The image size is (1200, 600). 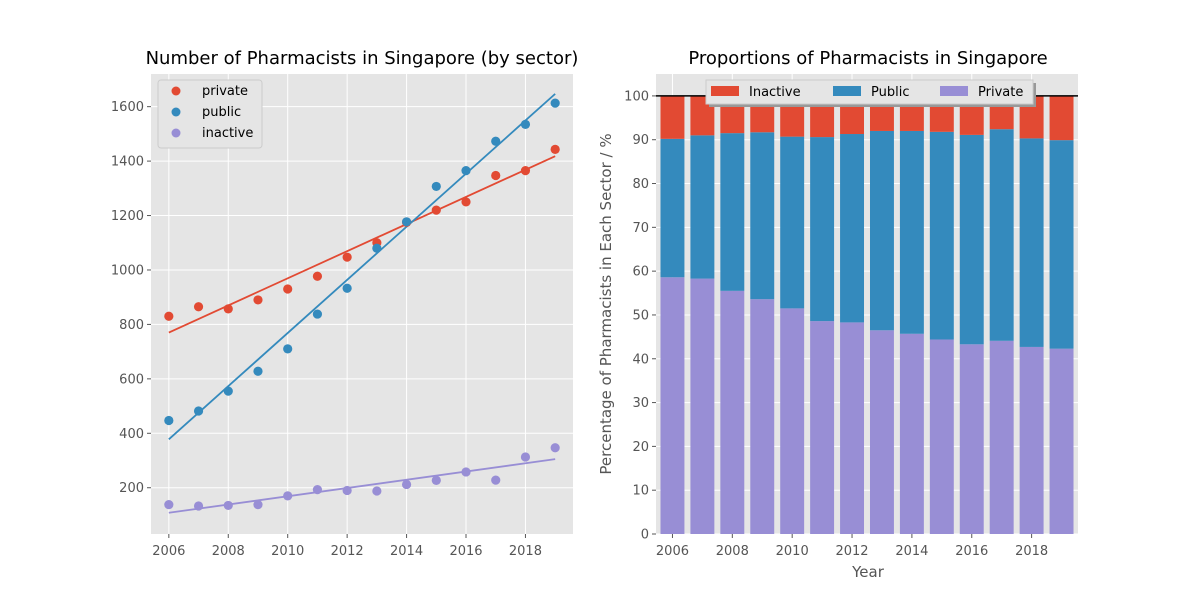 I want to click on x-tick-label: 2018, so click(x=525, y=551).